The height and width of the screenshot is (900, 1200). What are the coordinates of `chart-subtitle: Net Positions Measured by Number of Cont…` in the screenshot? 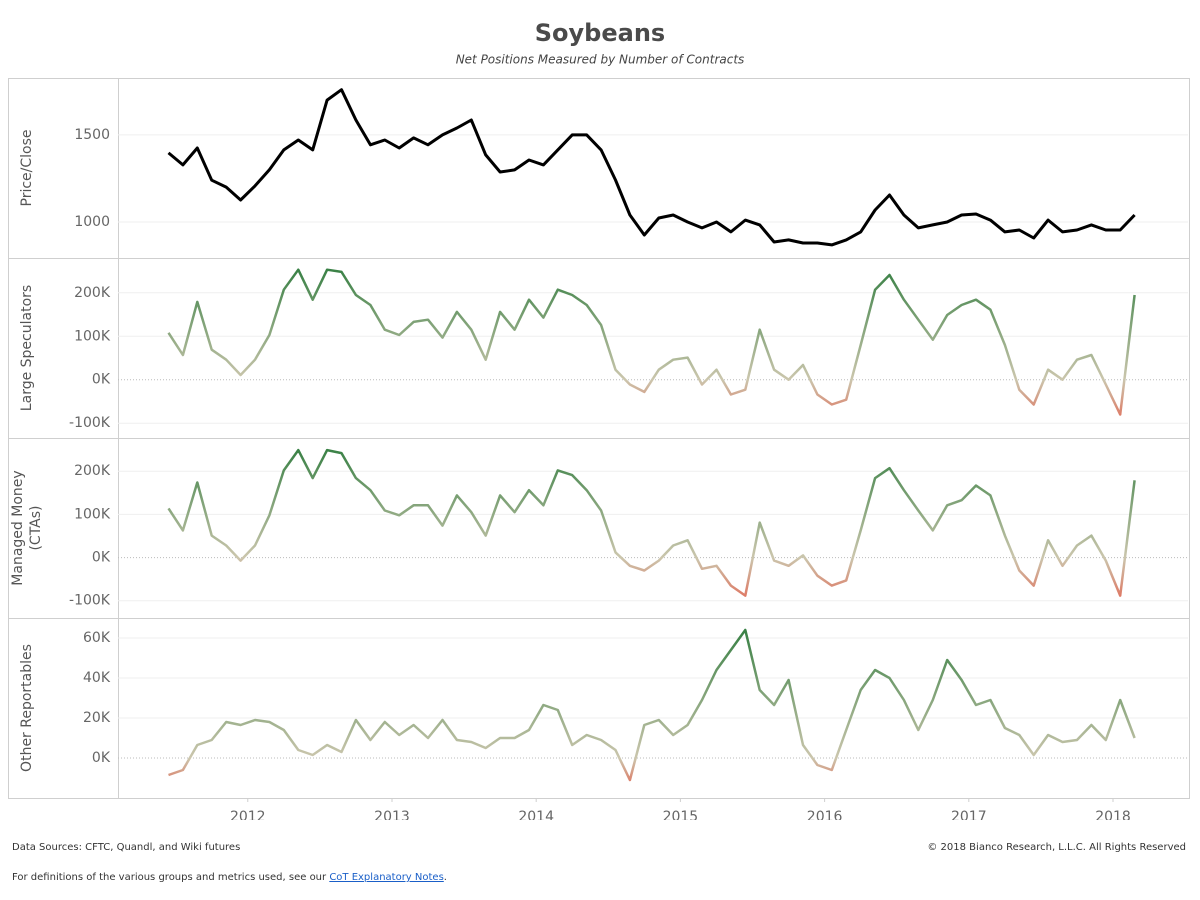 It's located at (600, 60).